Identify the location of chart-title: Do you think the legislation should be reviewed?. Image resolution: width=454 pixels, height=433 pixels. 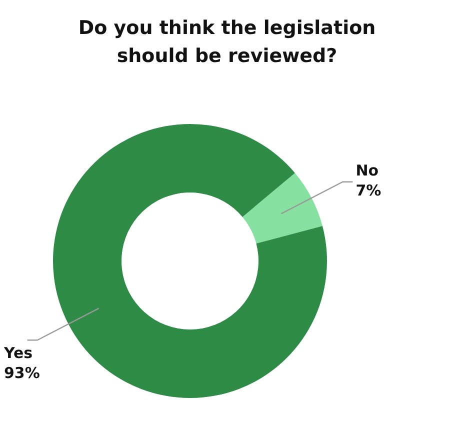
(227, 42).